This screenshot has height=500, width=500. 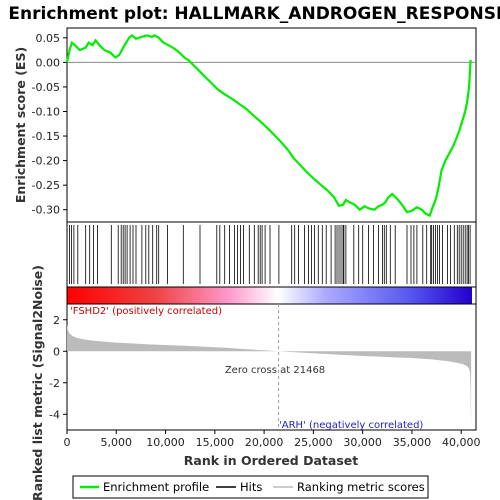 I want to click on hits-panel-frame, so click(x=271, y=254).